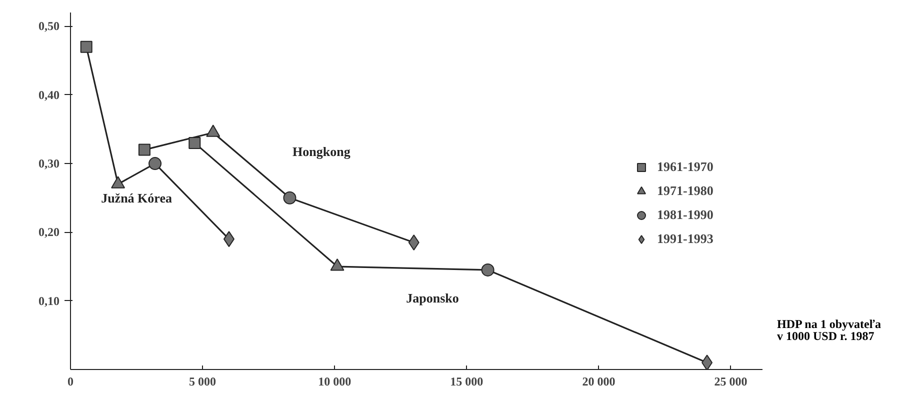 Image resolution: width=902 pixels, height=401 pixels. What do you see at coordinates (685, 239) in the screenshot?
I see `legend-label: 1991-1993` at bounding box center [685, 239].